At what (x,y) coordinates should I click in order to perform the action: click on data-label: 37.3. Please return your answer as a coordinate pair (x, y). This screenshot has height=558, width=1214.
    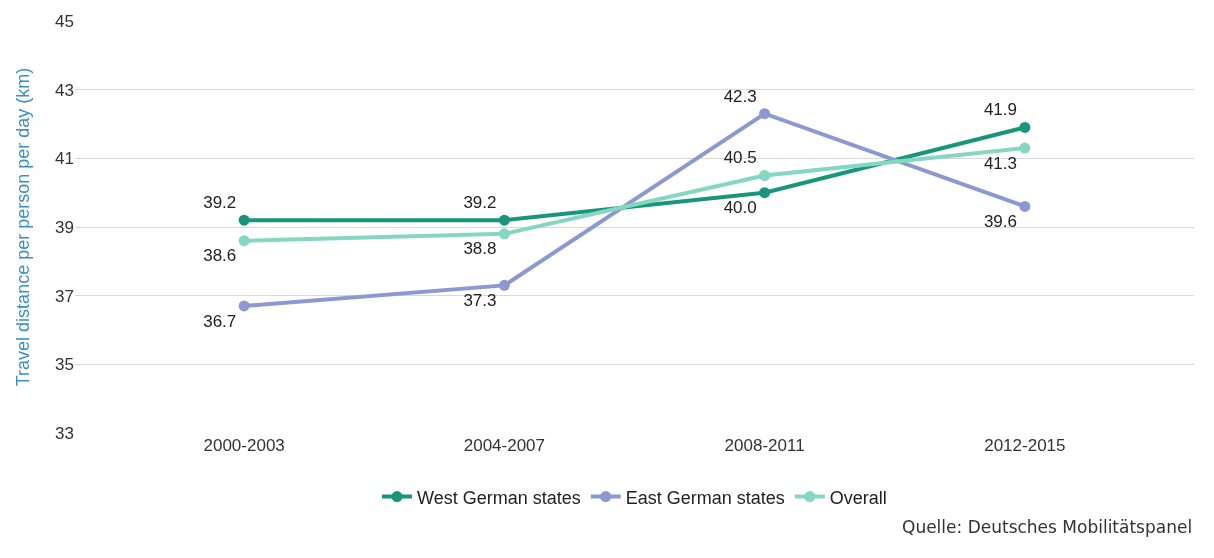
    Looking at the image, I should click on (480, 300).